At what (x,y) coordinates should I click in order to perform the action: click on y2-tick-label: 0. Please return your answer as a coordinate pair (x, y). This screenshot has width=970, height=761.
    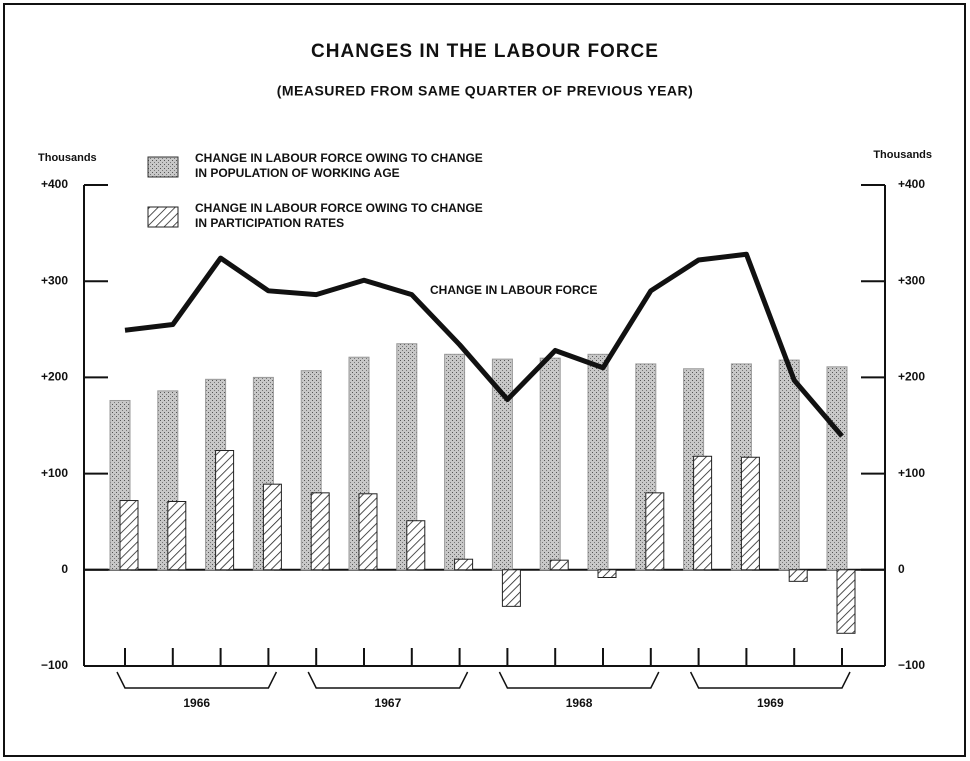
    Looking at the image, I should click on (901, 569).